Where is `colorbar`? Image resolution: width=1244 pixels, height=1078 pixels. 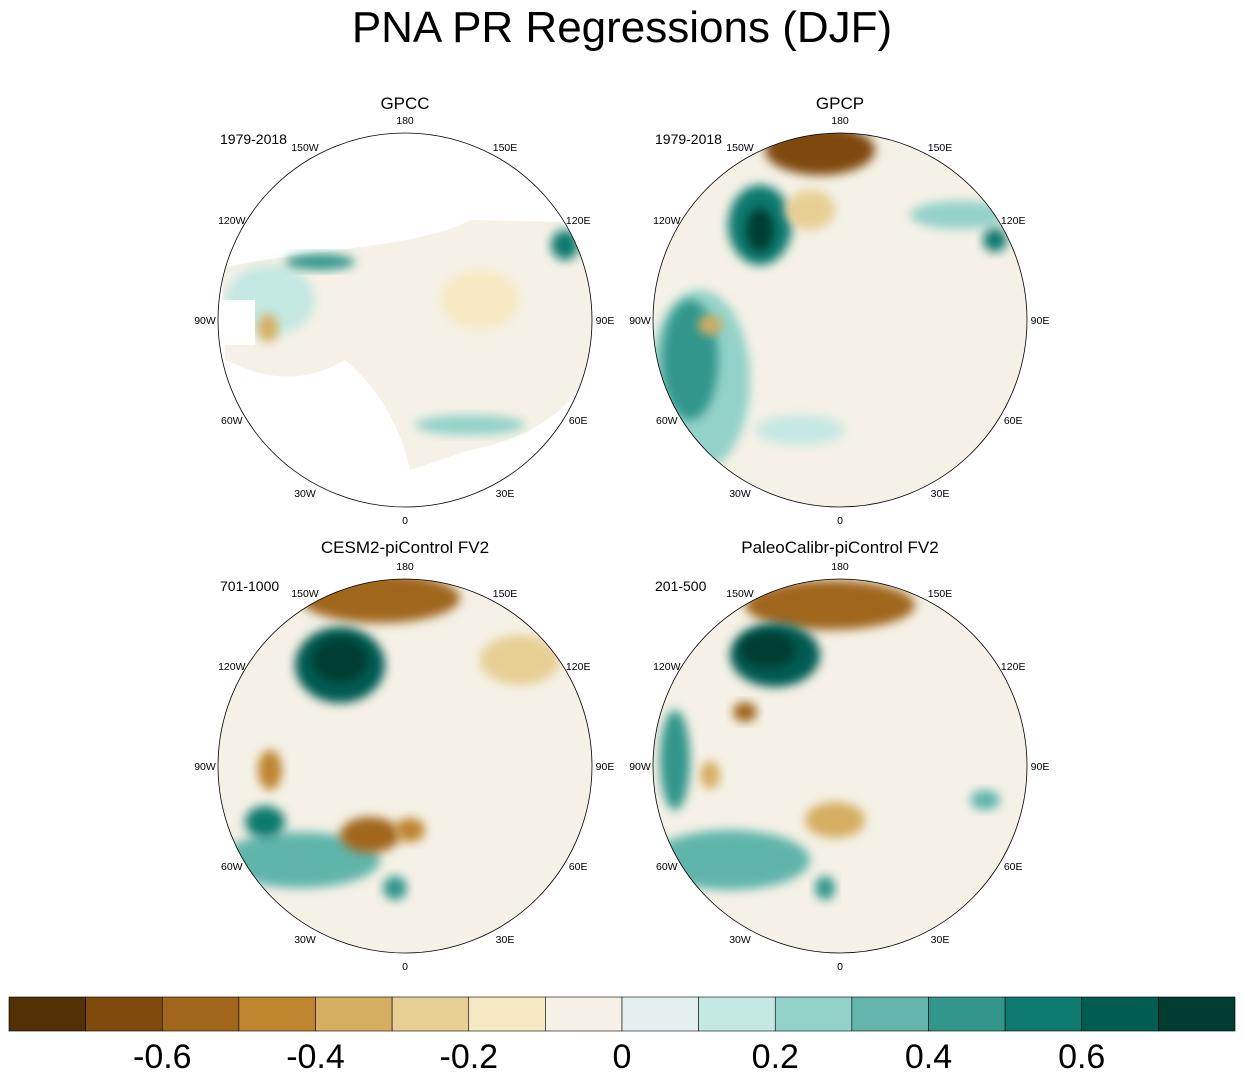
colorbar is located at coordinates (622, 1014).